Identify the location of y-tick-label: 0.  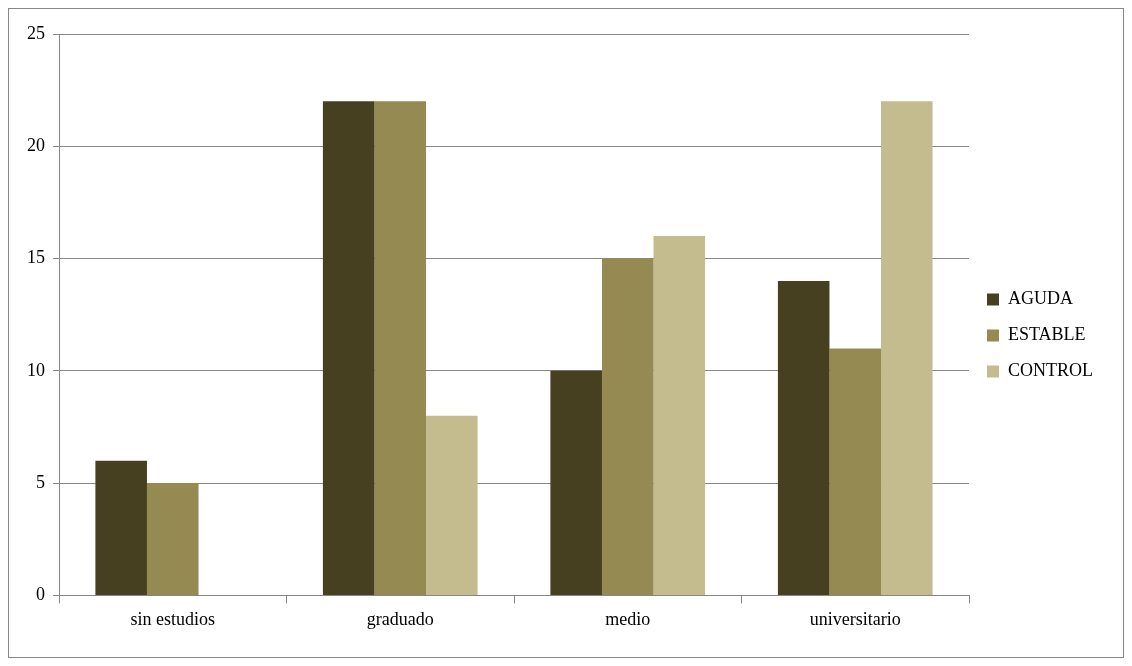
(40, 594).